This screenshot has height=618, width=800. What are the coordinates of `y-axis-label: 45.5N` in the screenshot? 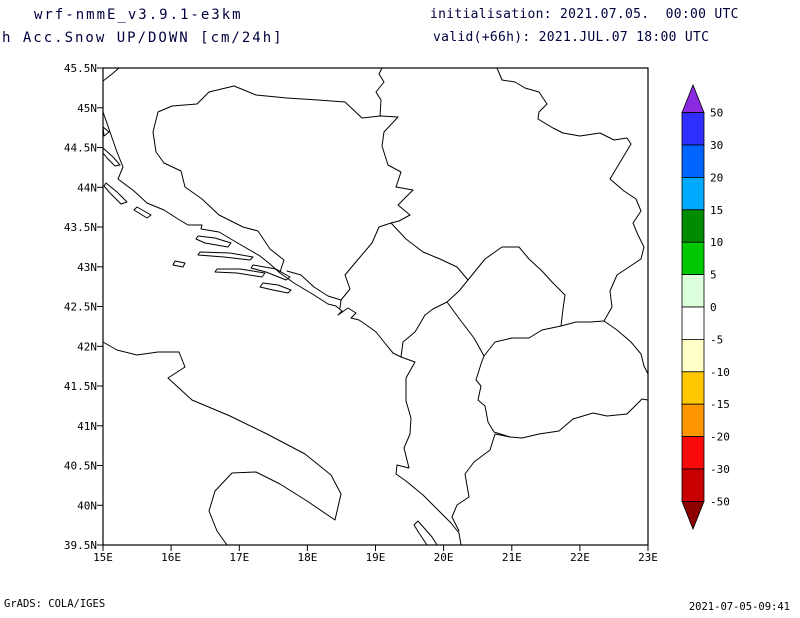 It's located at (80, 68).